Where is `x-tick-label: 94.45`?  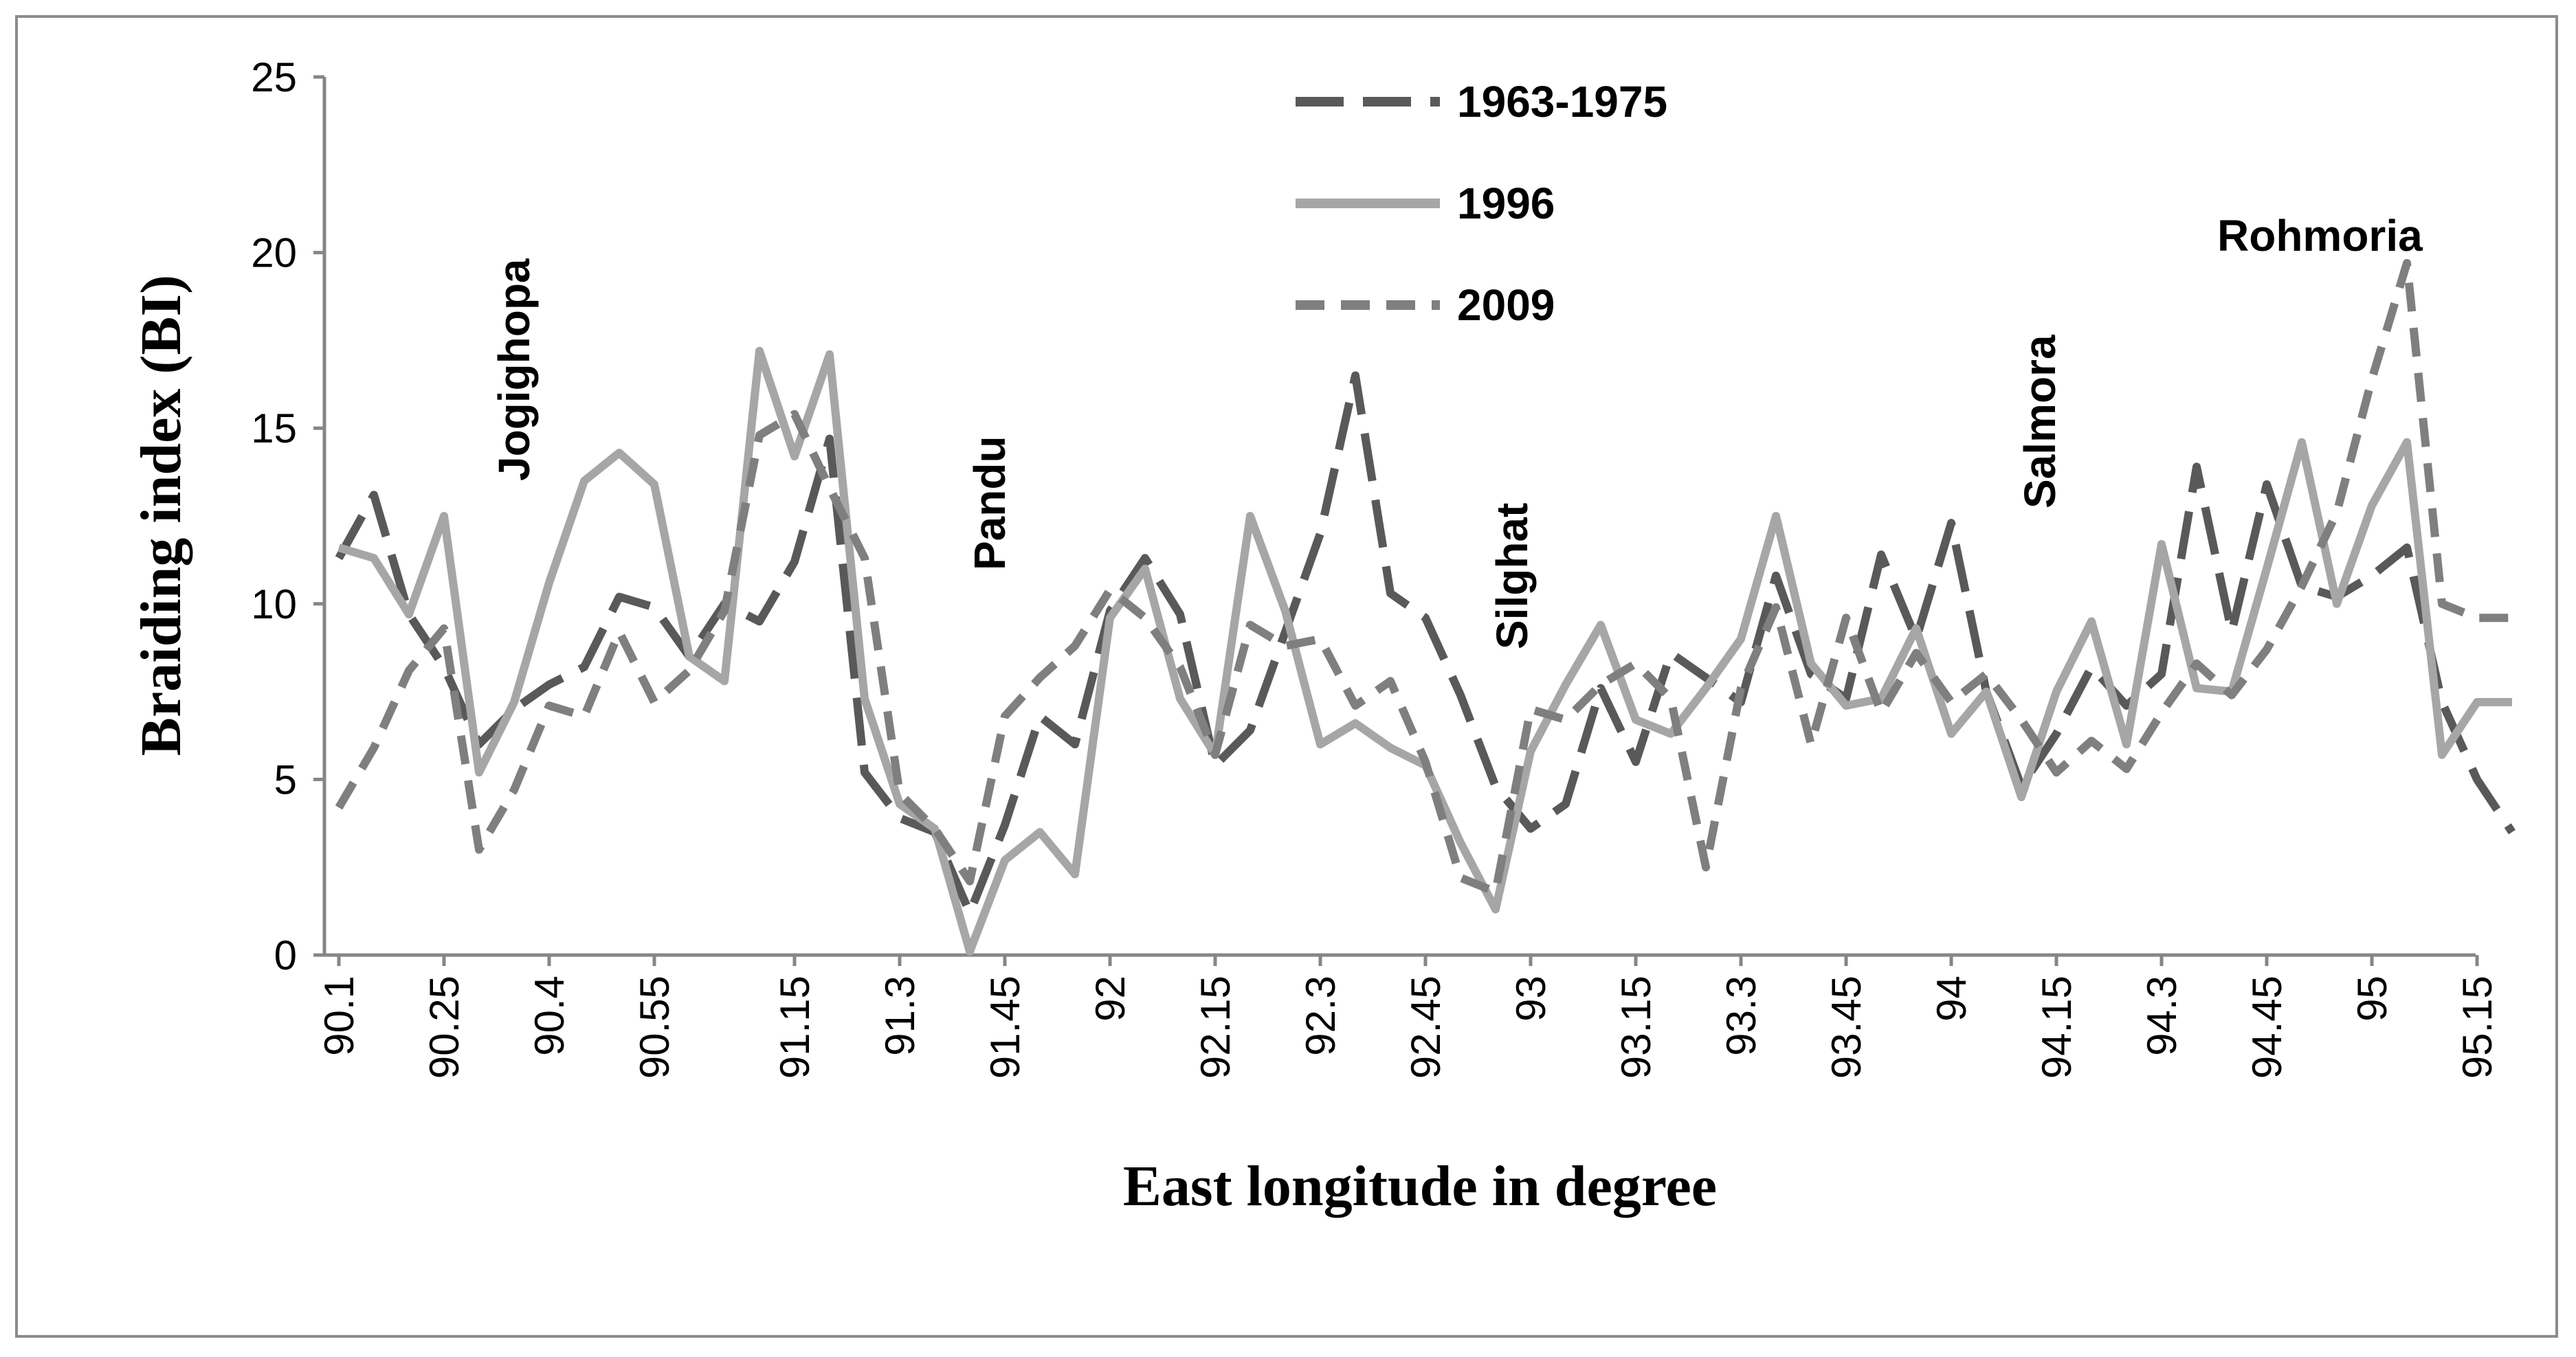 x-tick-label: 94.45 is located at coordinates (2267, 1027).